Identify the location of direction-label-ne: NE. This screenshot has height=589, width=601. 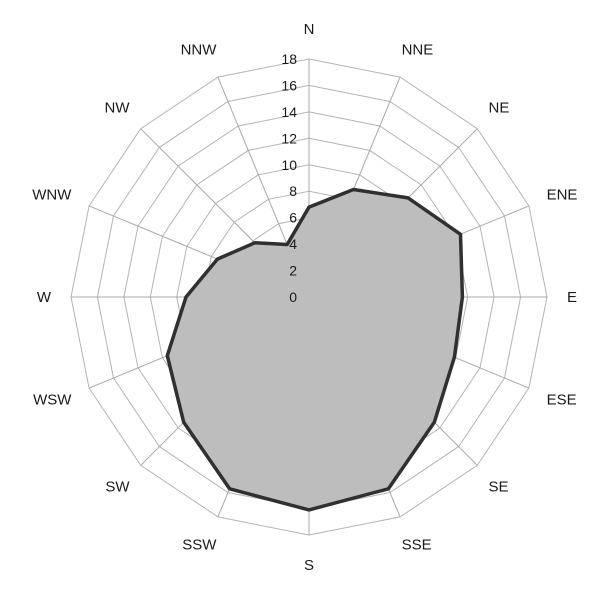
(499, 108).